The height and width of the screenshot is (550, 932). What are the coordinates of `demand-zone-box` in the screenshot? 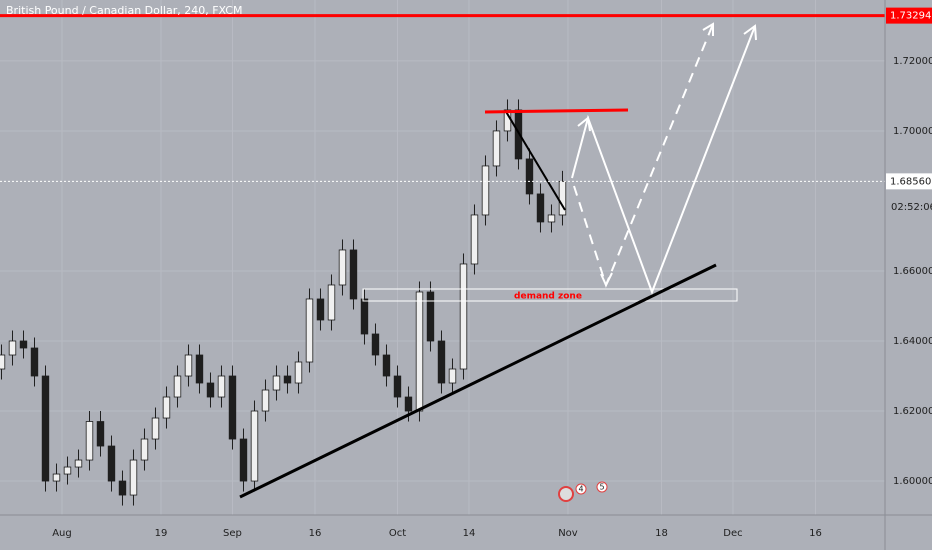 It's located at (550, 295).